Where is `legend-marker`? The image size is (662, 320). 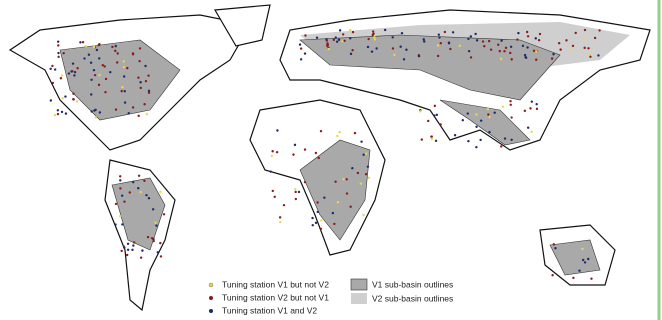 legend-marker is located at coordinates (211, 311).